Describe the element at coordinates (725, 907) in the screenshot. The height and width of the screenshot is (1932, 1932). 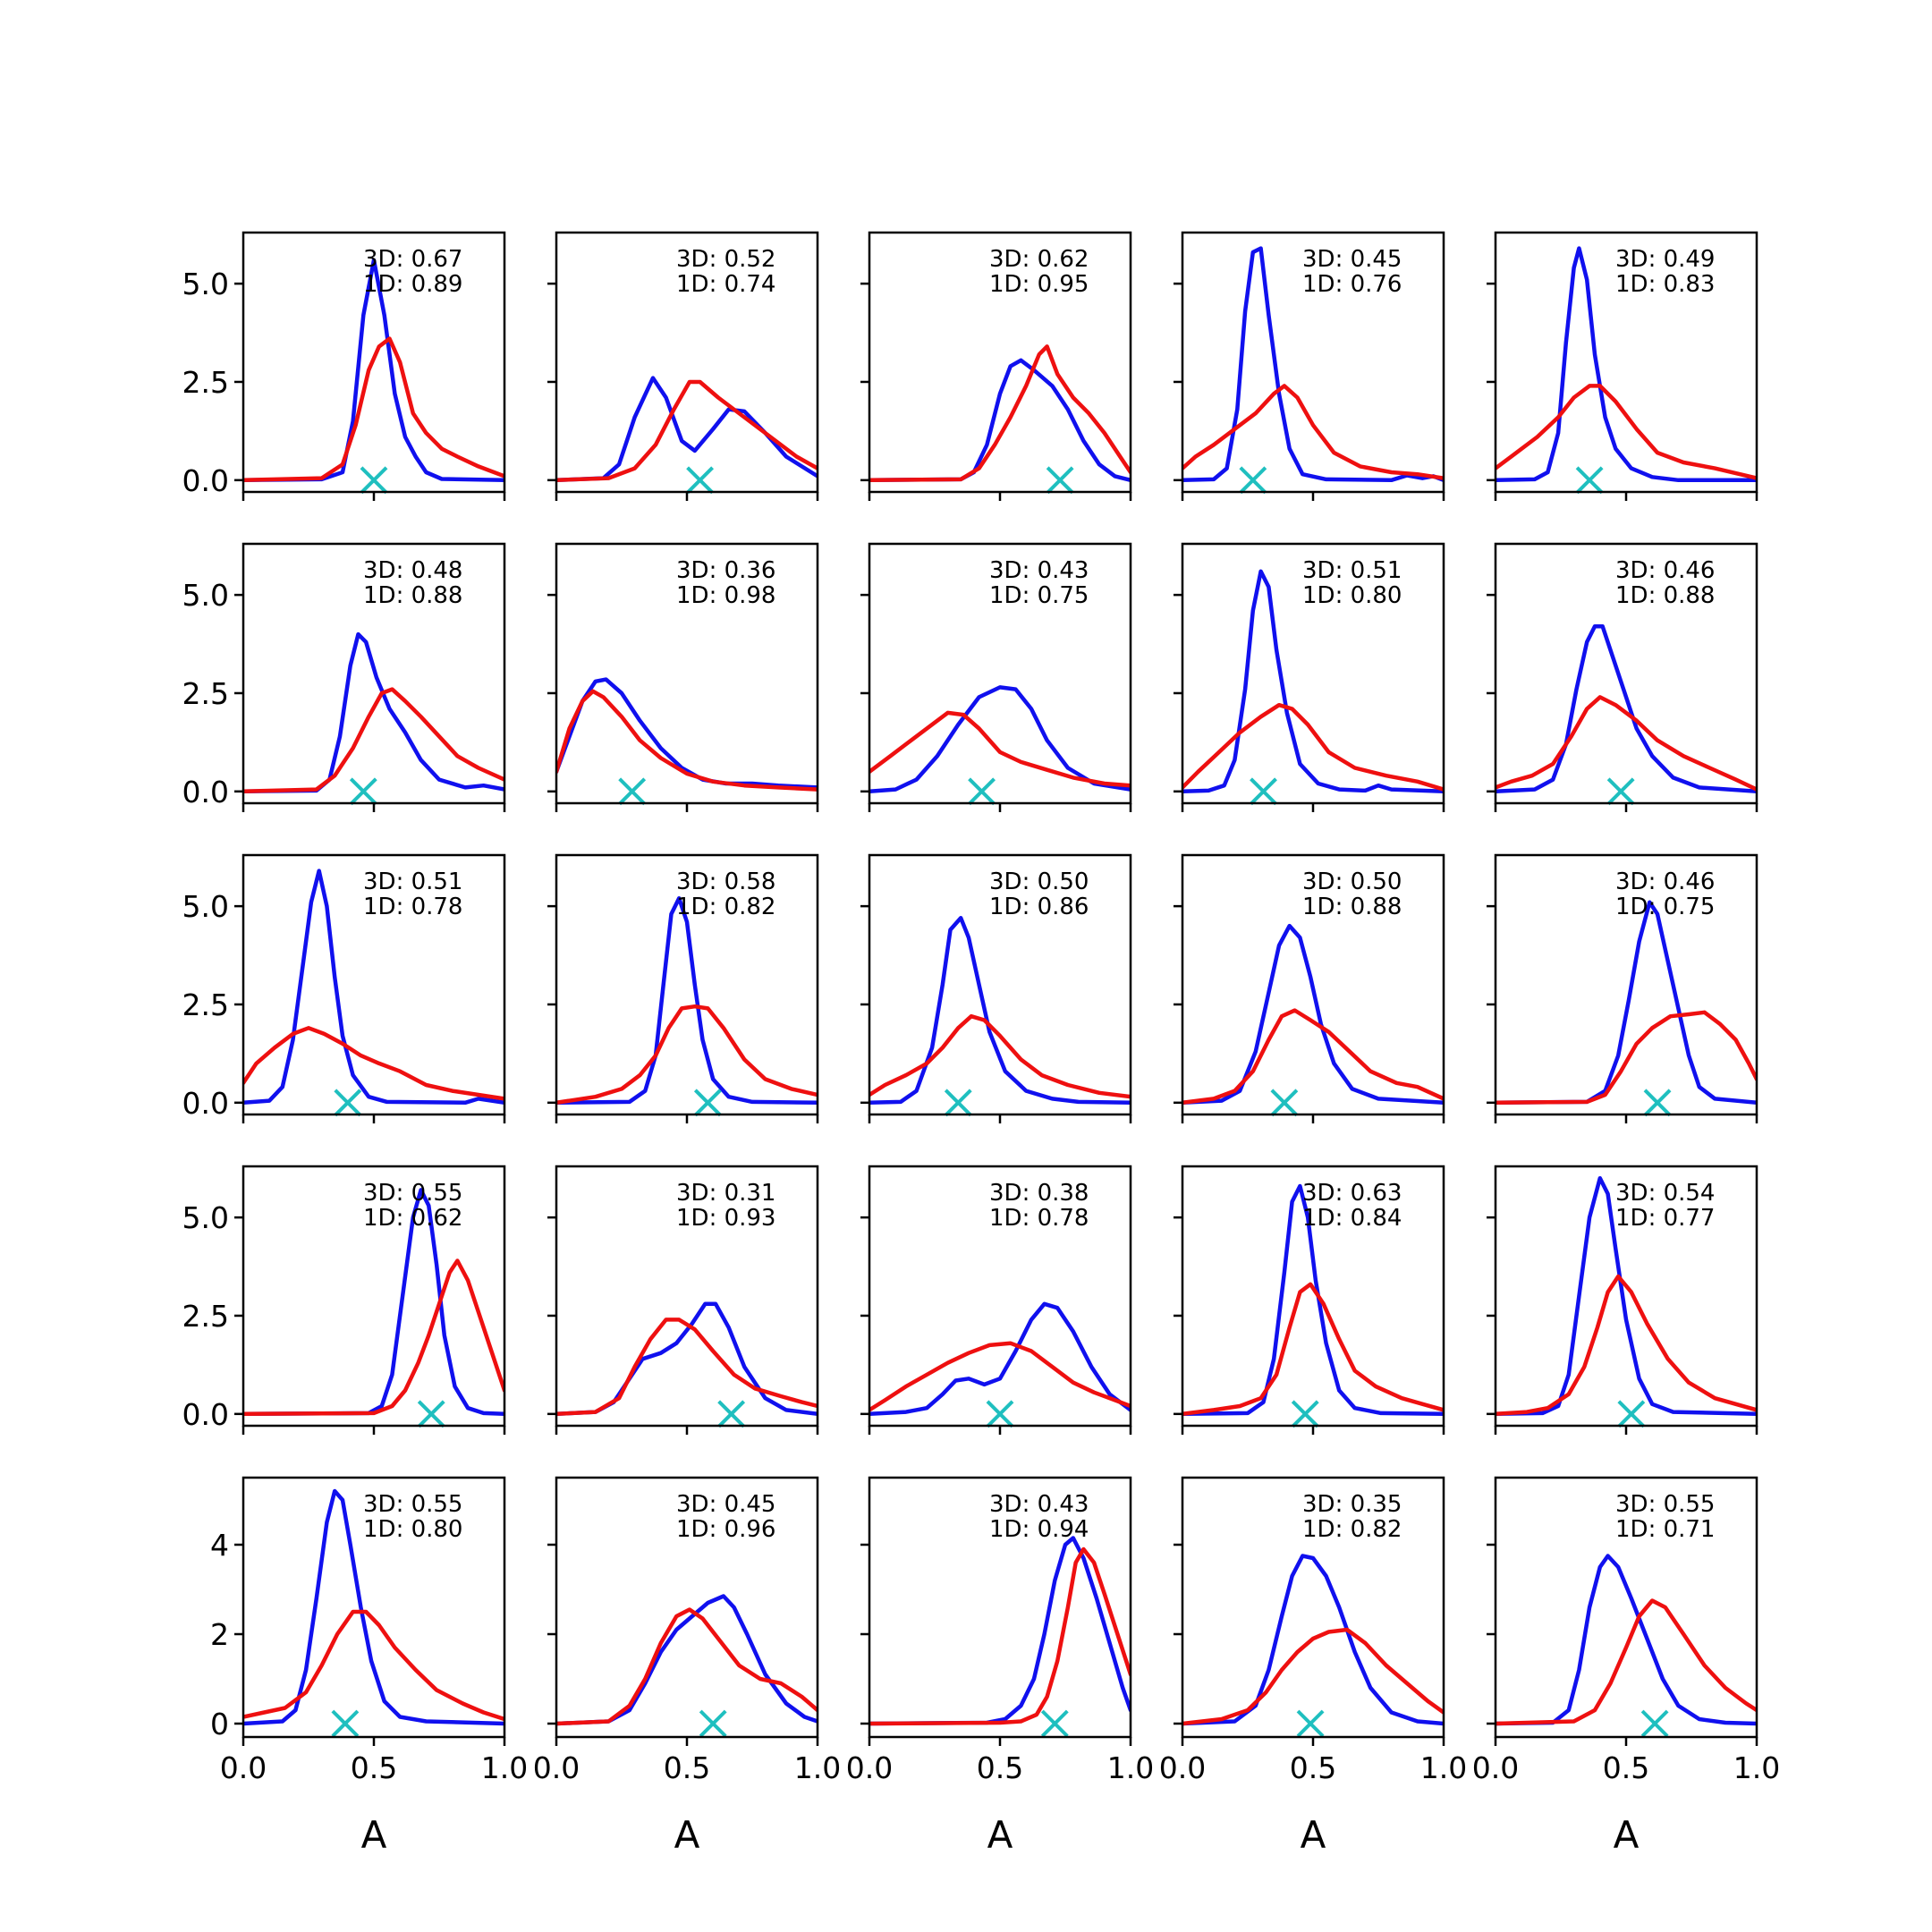
I see `annotation-1d: 1D: 0.82` at that location.